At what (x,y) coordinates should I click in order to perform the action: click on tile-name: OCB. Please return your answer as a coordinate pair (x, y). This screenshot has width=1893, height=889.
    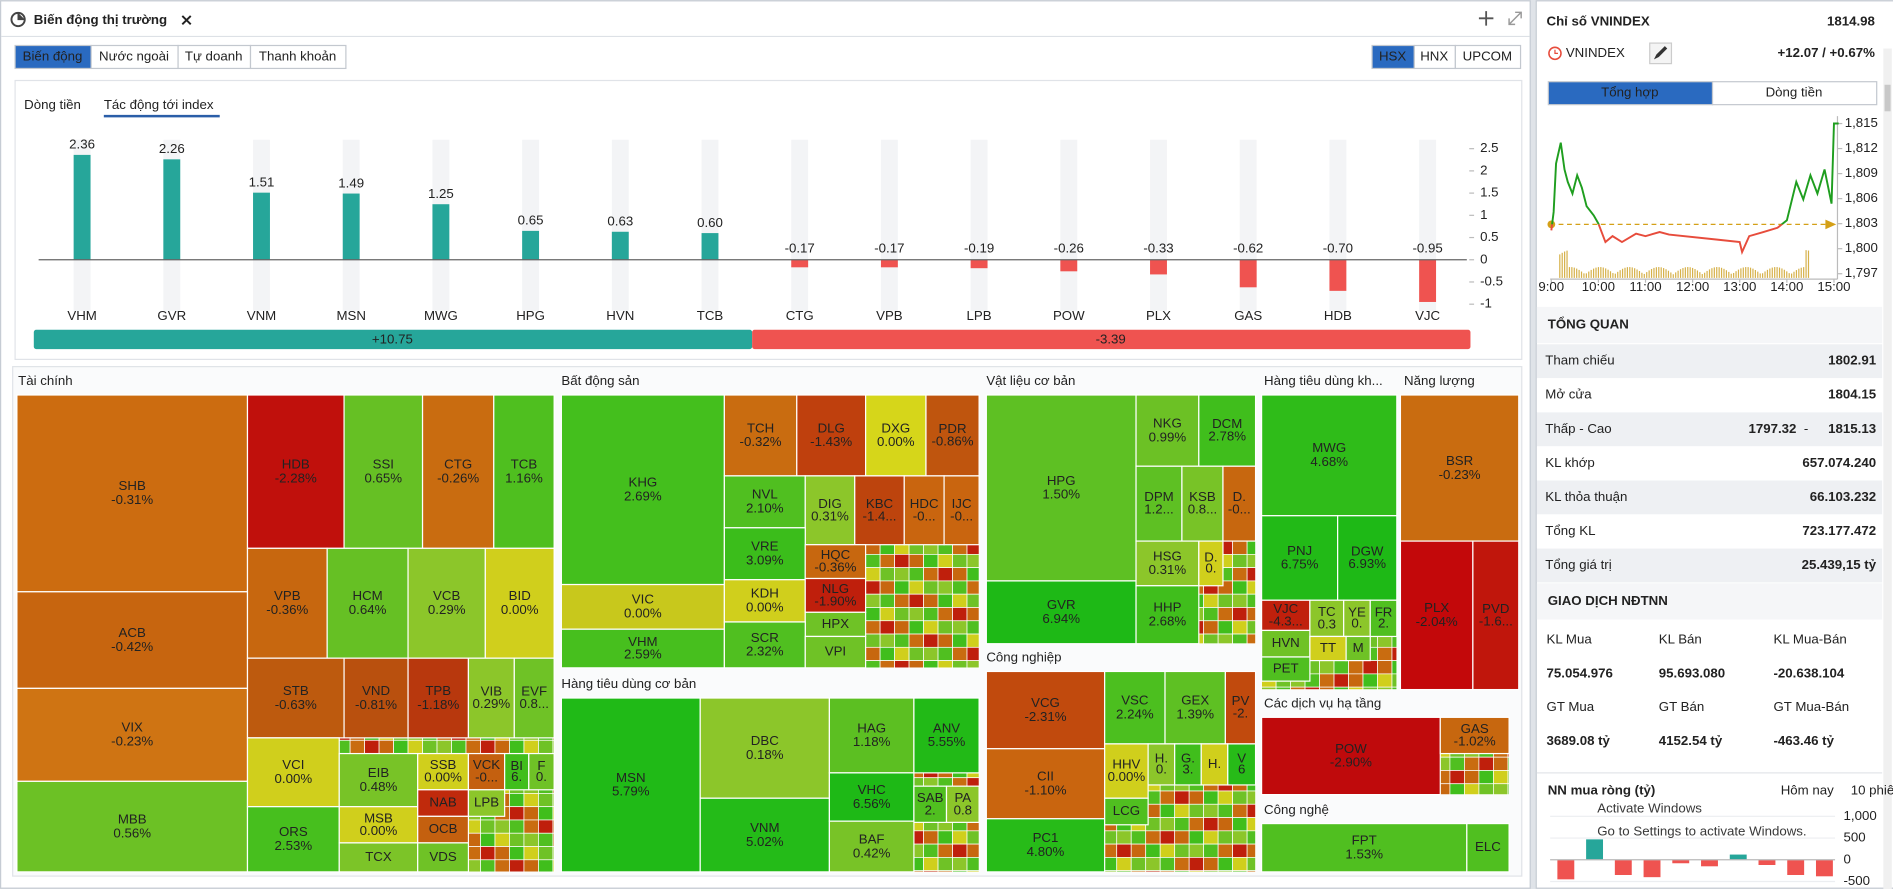
    Looking at the image, I should click on (443, 828).